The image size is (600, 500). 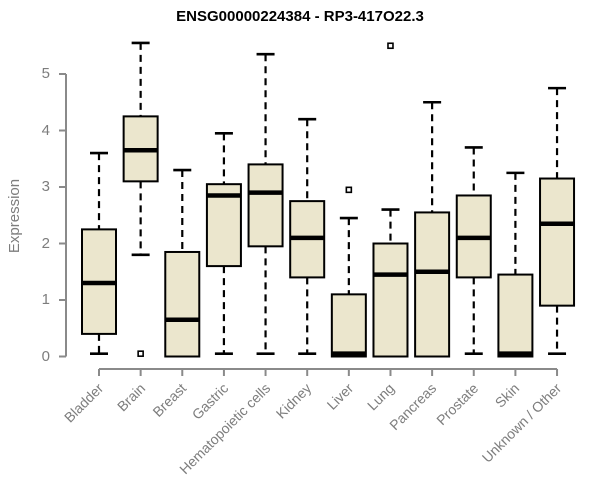 What do you see at coordinates (45, 130) in the screenshot?
I see `y-tick-label: 4` at bounding box center [45, 130].